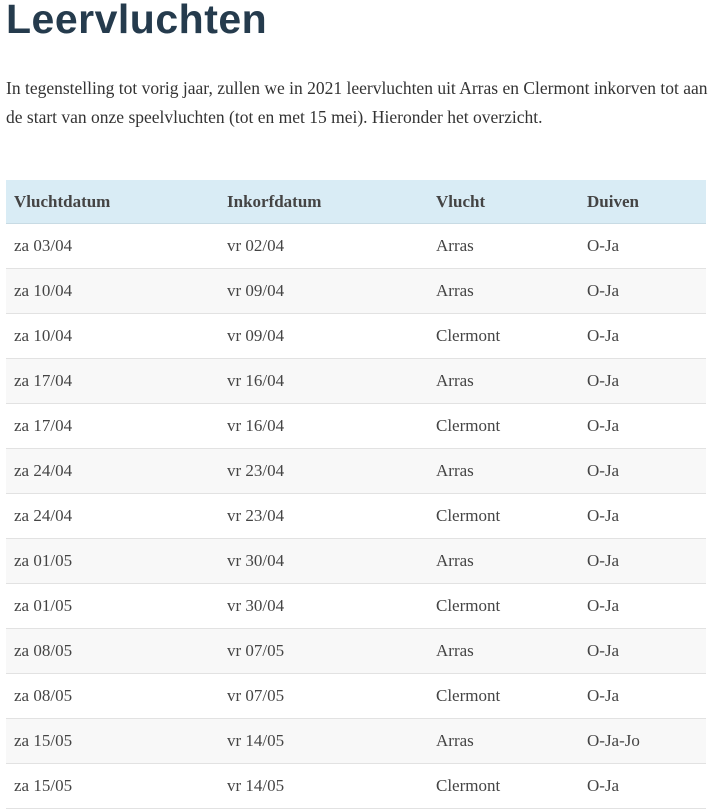 The width and height of the screenshot is (719, 809). I want to click on cell-duiven: O-Ja-Jo, so click(642, 741).